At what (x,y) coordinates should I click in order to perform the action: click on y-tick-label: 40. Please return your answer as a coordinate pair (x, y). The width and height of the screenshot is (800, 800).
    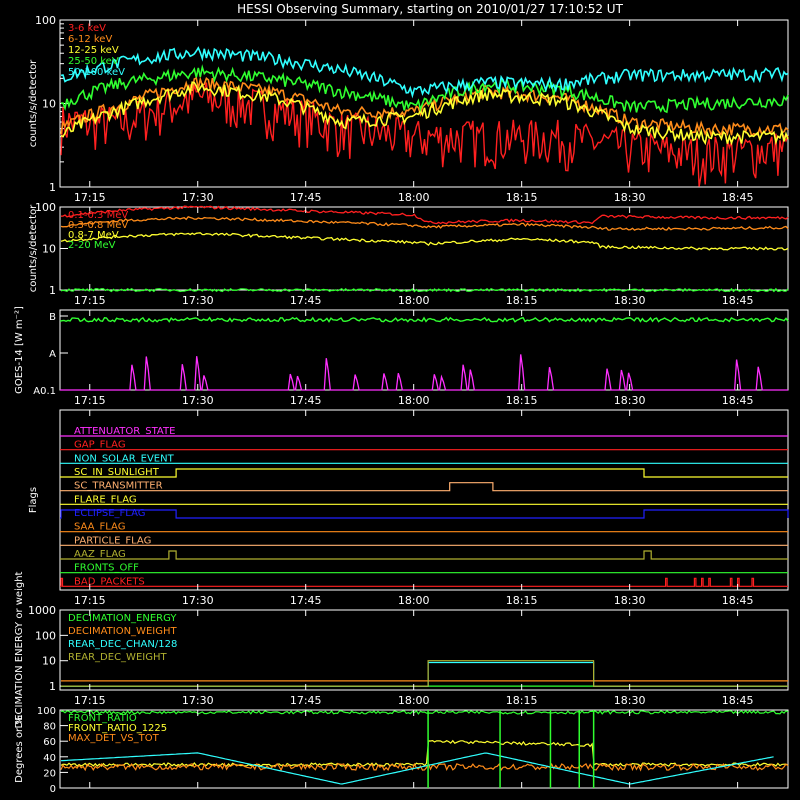
    Looking at the image, I should click on (49, 758).